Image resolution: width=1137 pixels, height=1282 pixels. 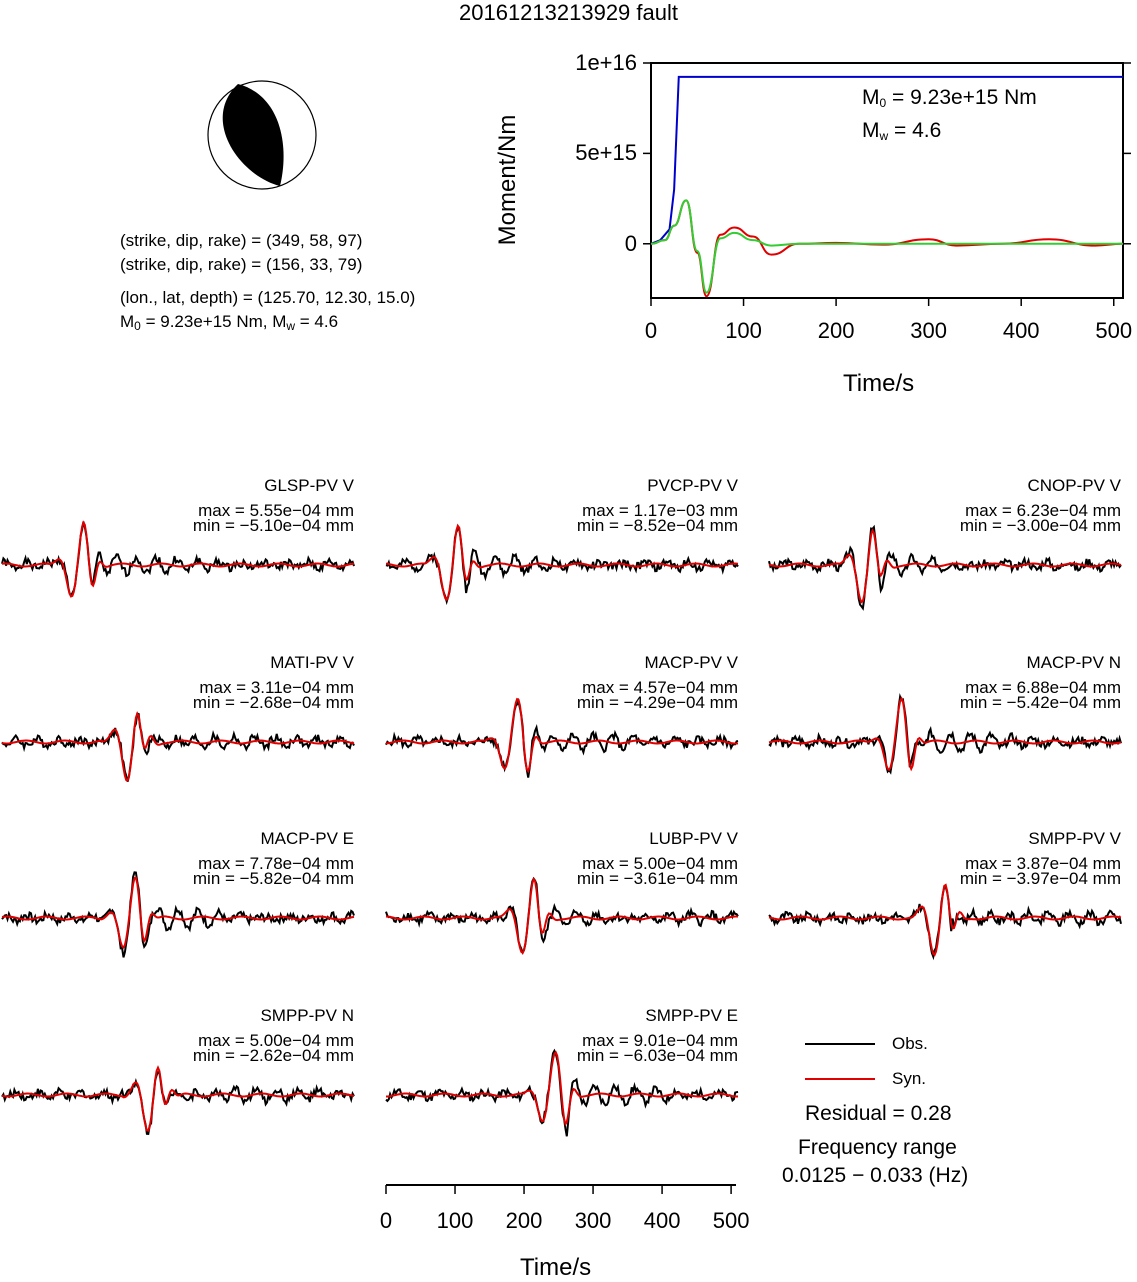 I want to click on moment-xtick-label: 100, so click(x=743, y=330).